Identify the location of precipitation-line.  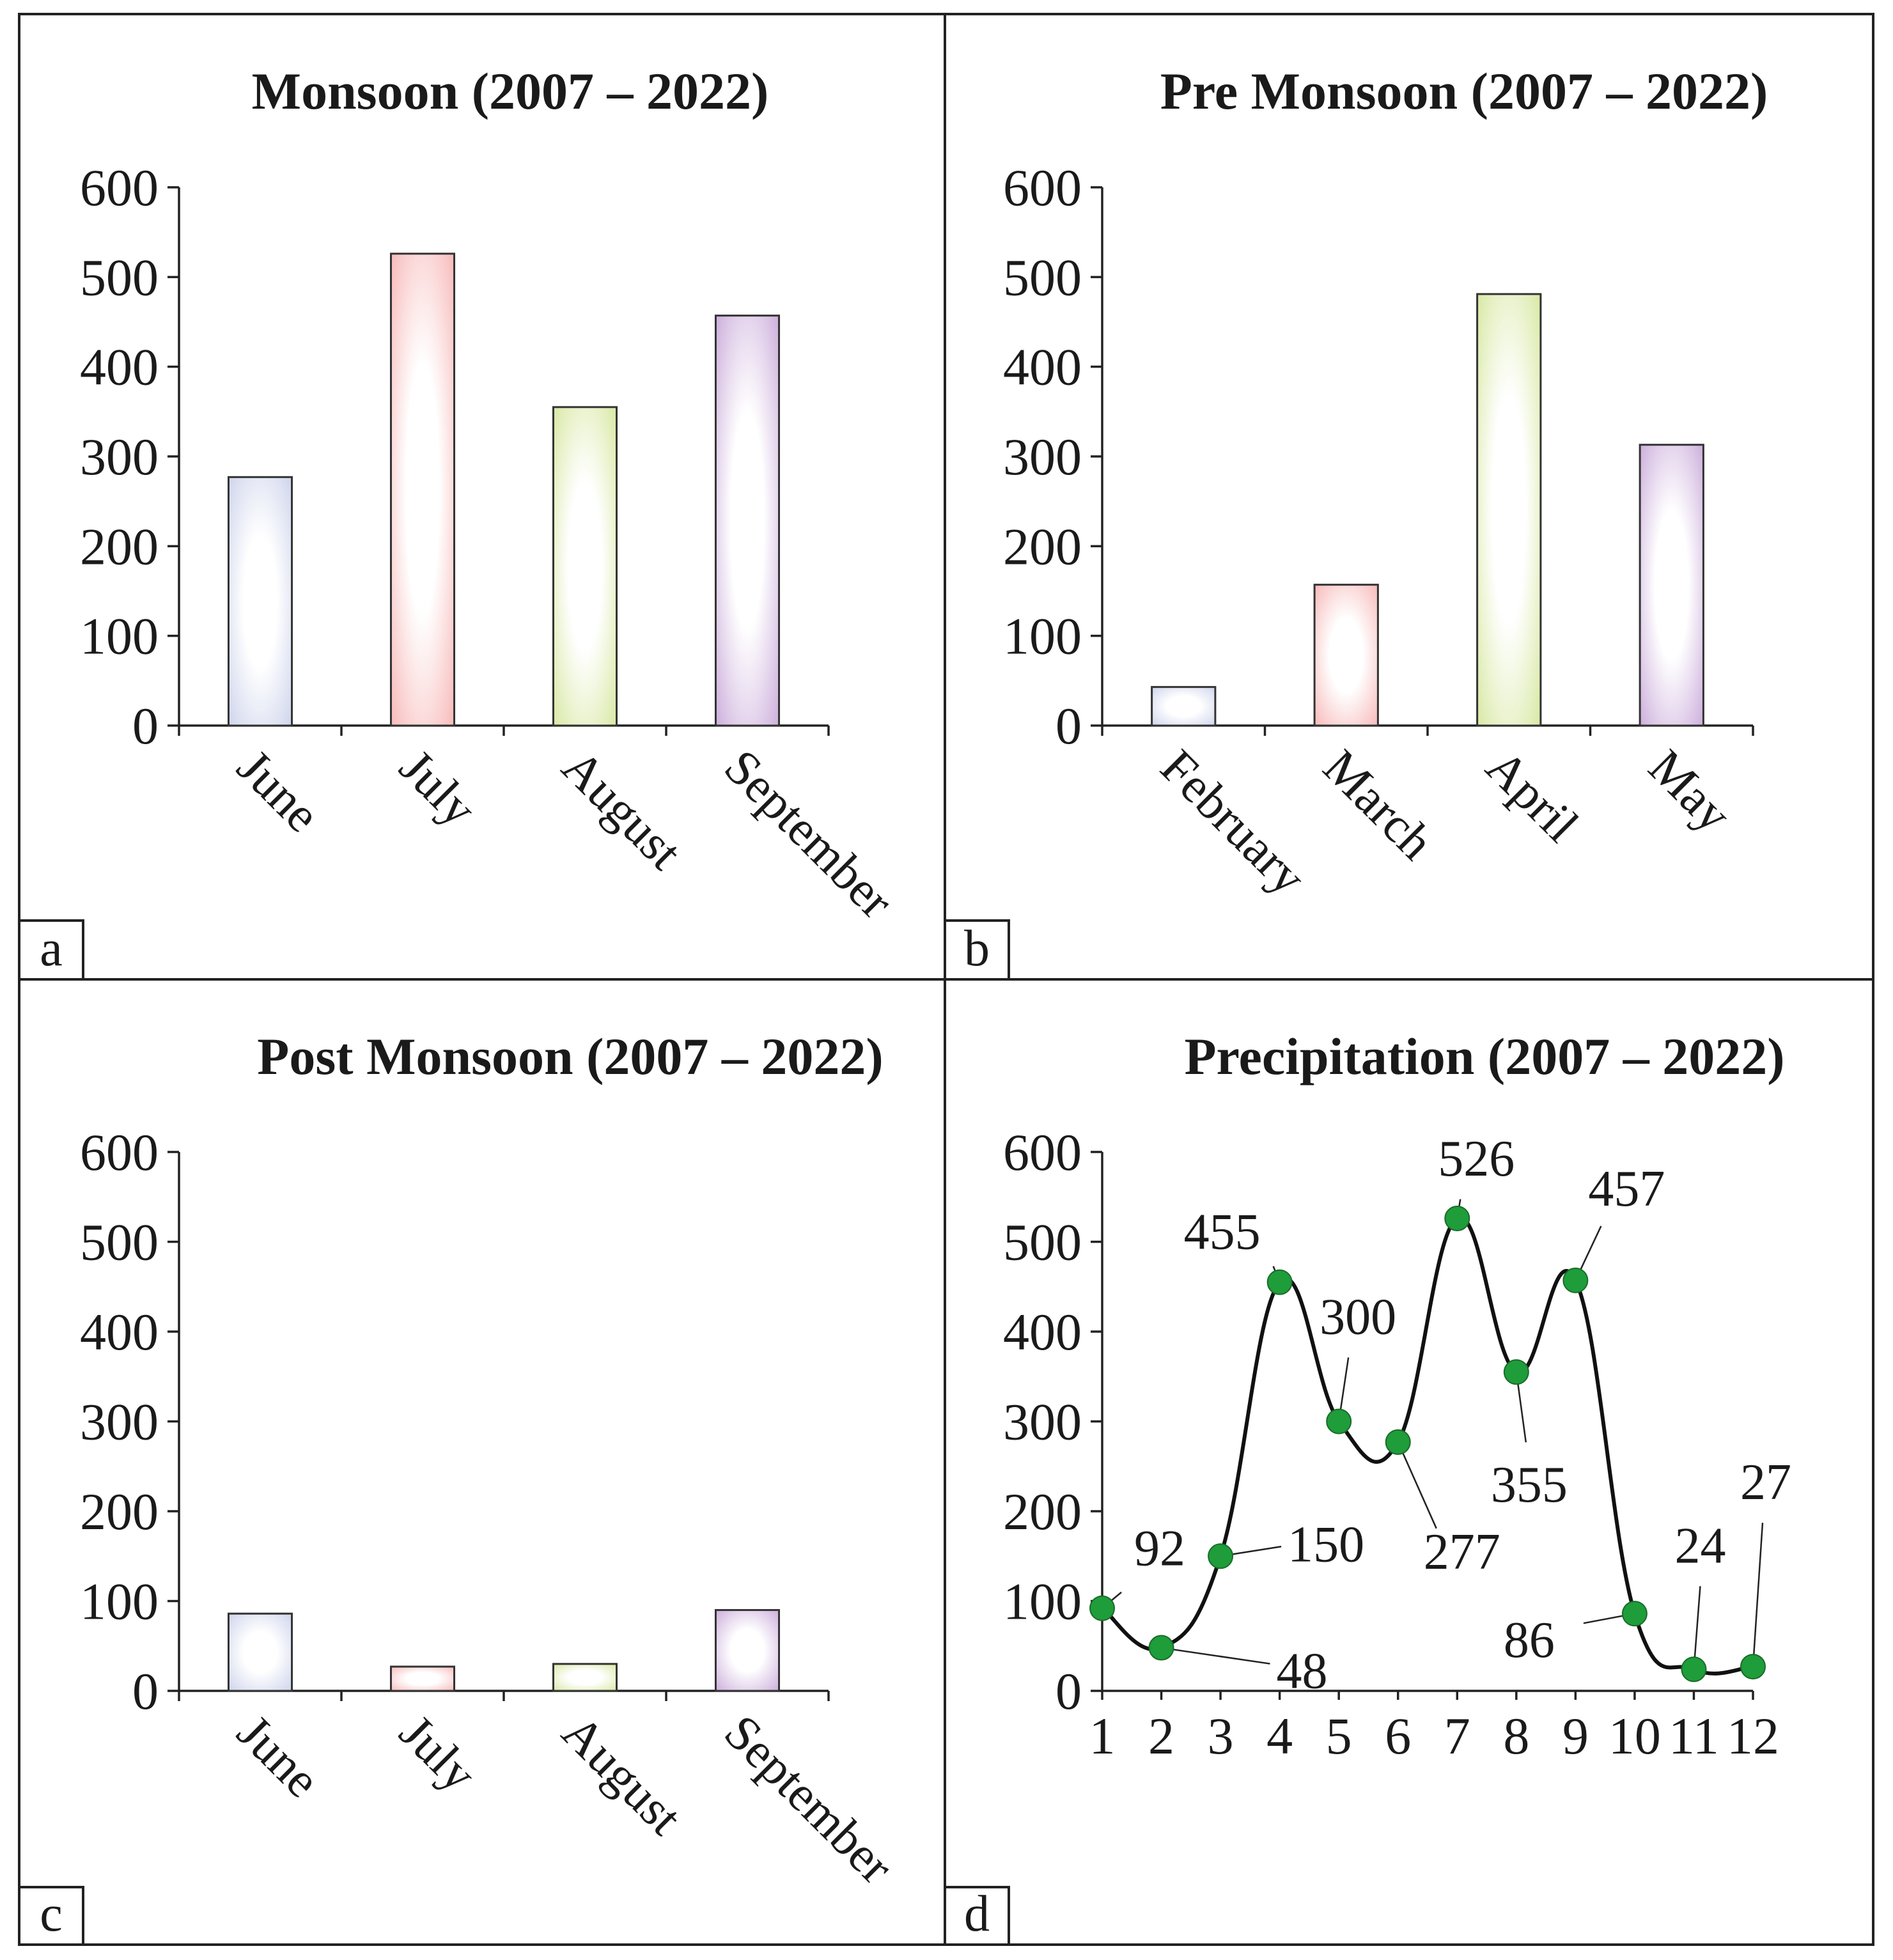
(1427, 1445).